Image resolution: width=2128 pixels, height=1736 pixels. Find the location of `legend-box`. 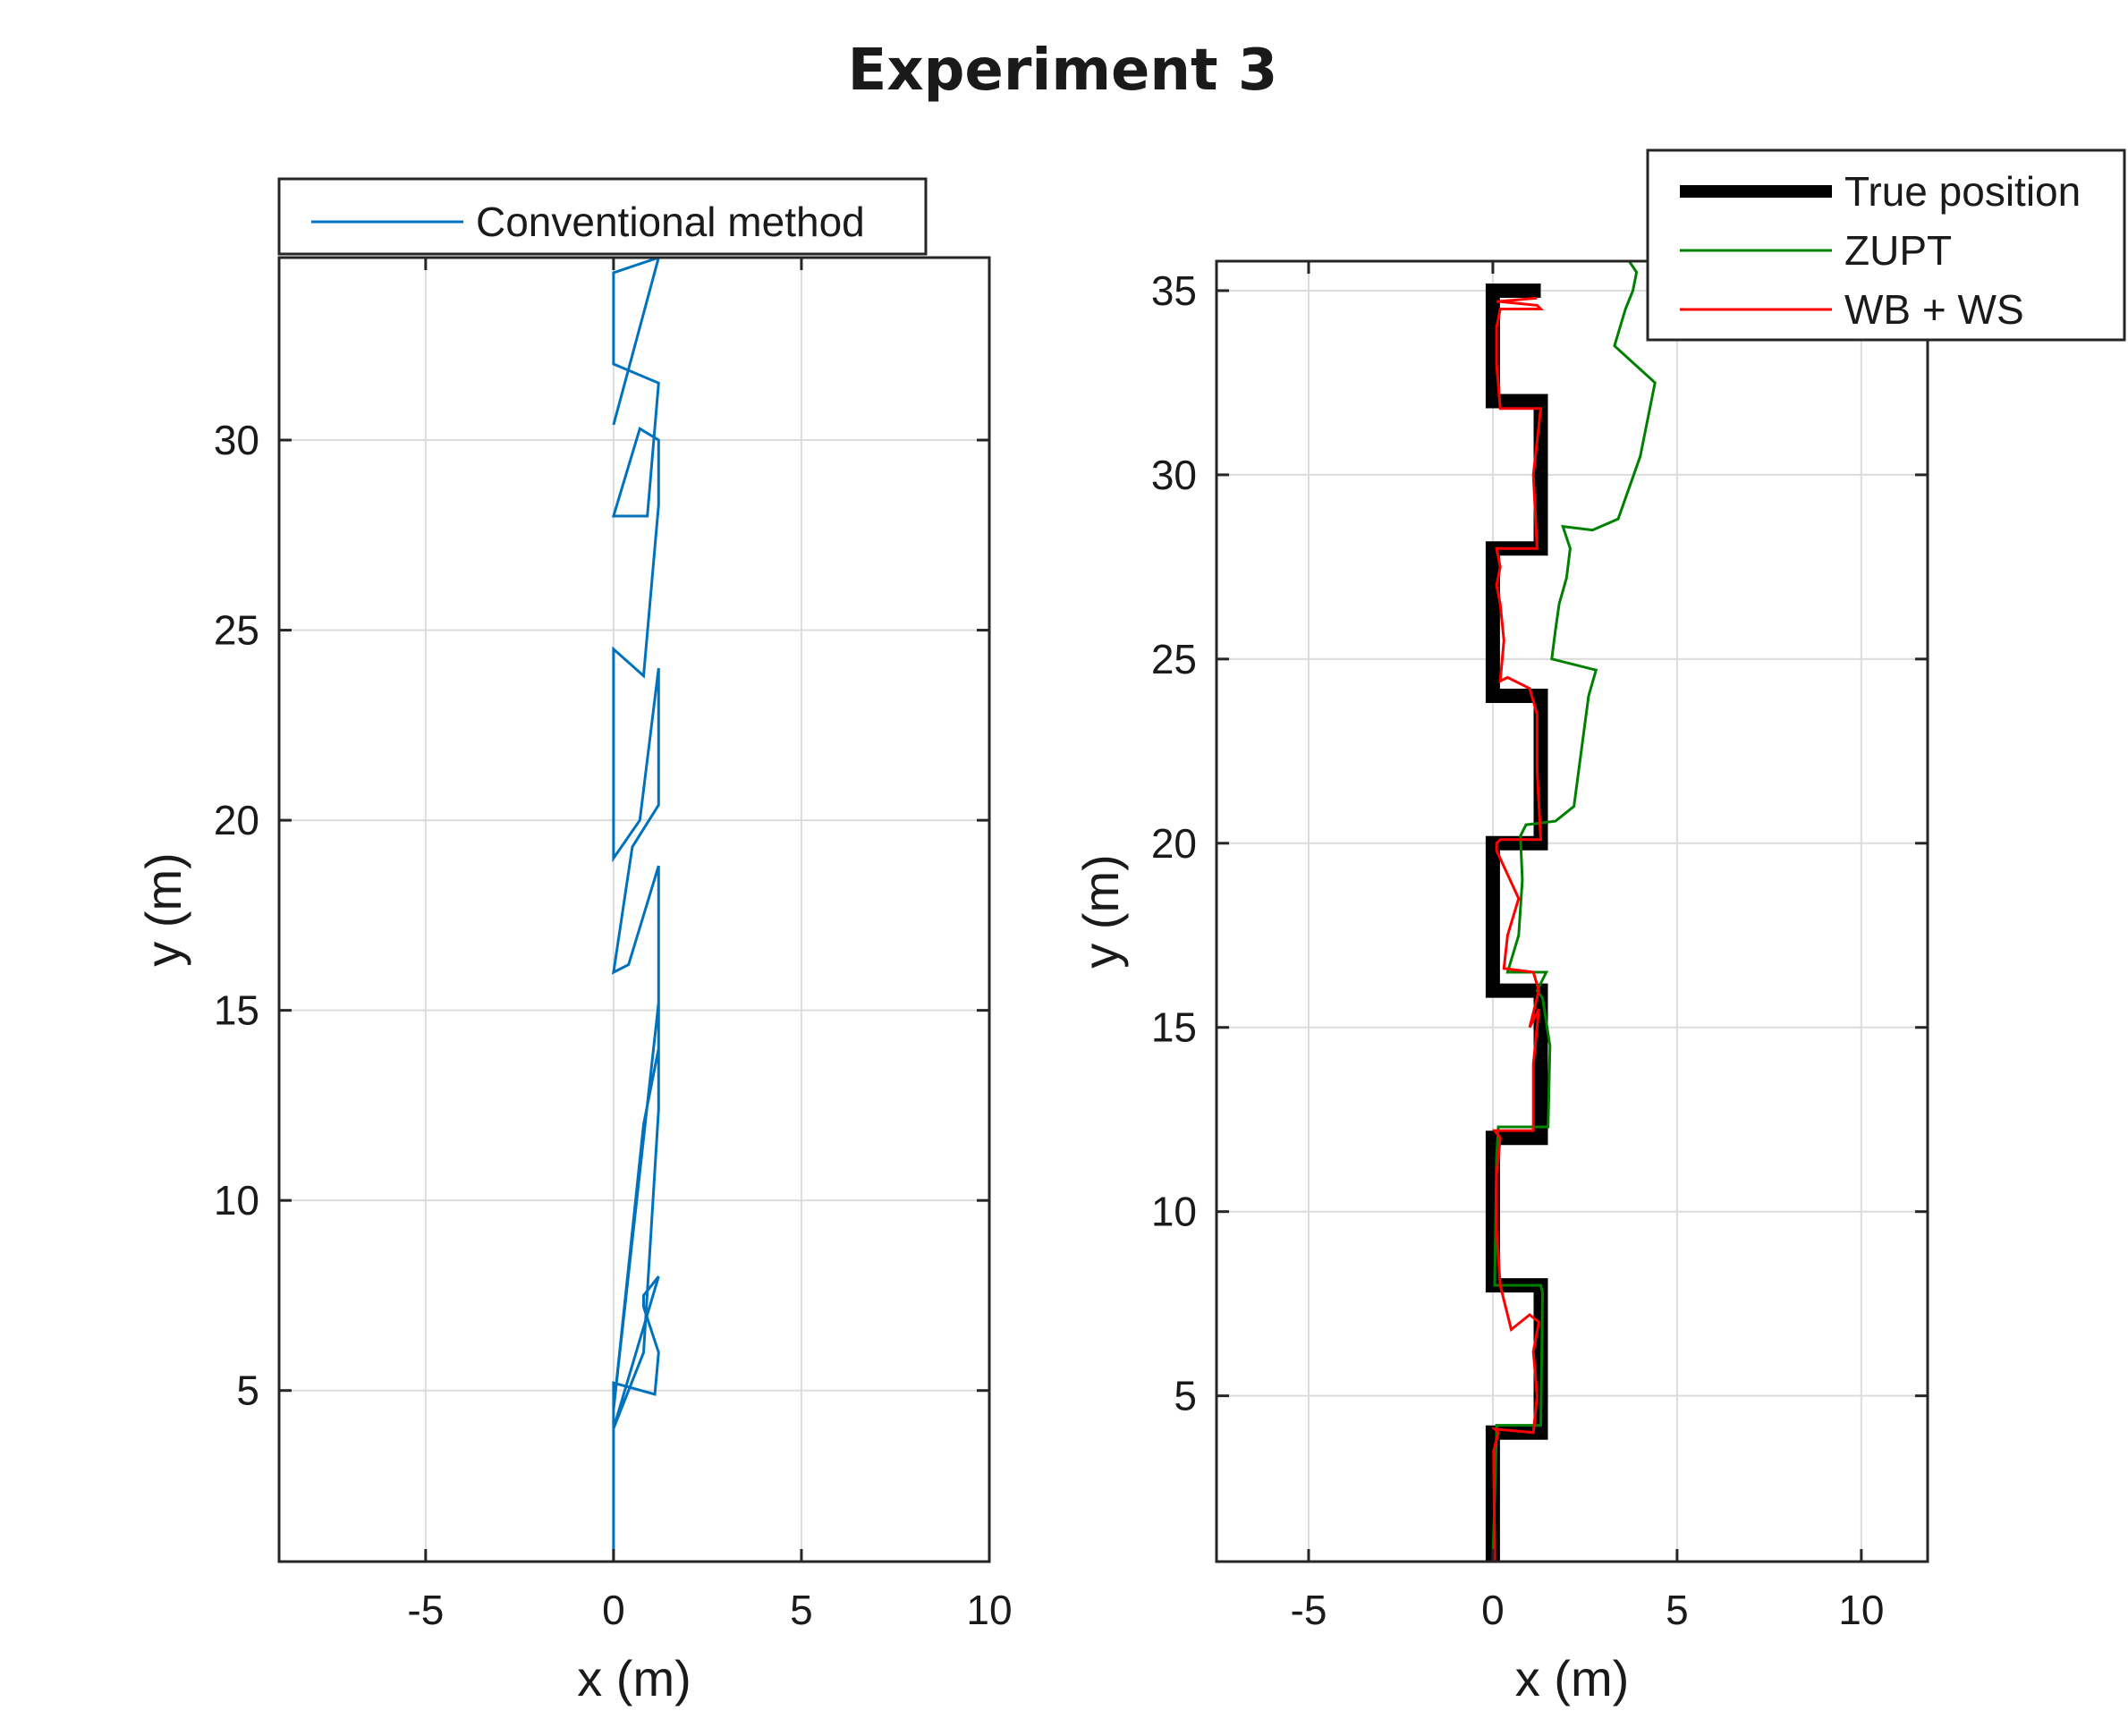

legend-box is located at coordinates (602, 216).